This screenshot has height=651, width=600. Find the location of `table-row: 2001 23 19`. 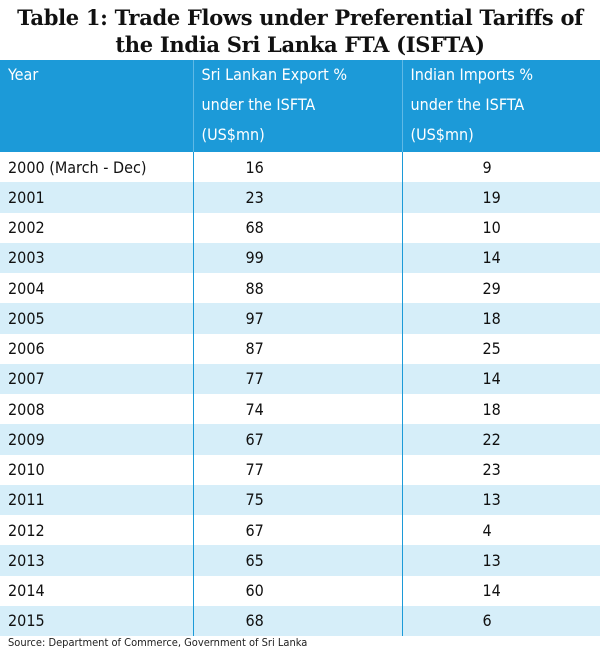

table-row: 2001 23 19 is located at coordinates (300, 197).